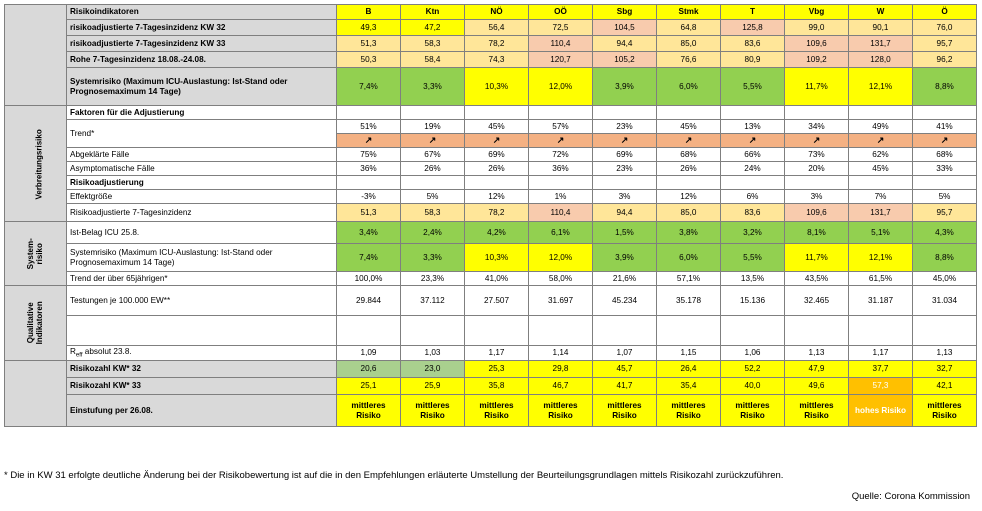  Describe the element at coordinates (880, 12) in the screenshot. I see `region-header: W` at that location.